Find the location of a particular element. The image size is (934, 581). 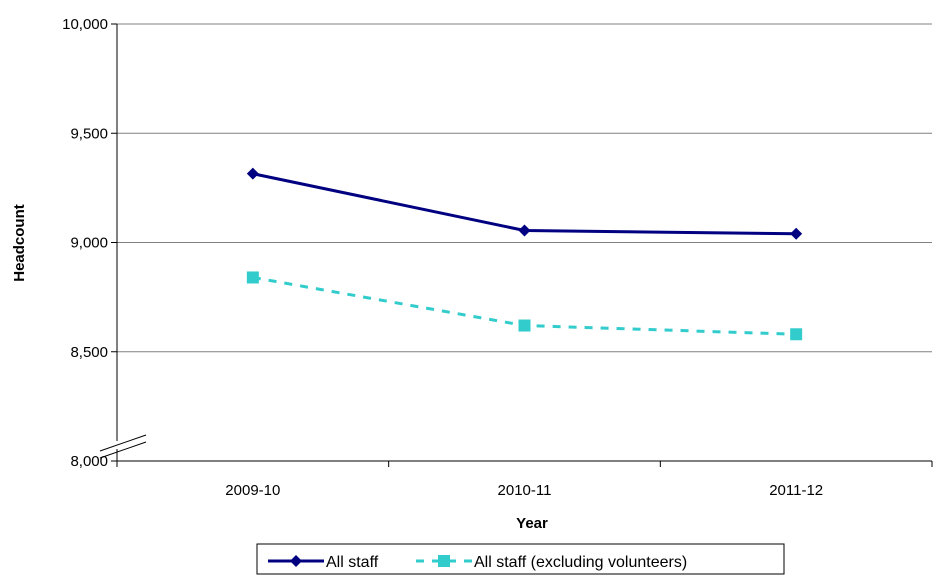

y-tick-label-0: 8,000 is located at coordinates (89, 461).